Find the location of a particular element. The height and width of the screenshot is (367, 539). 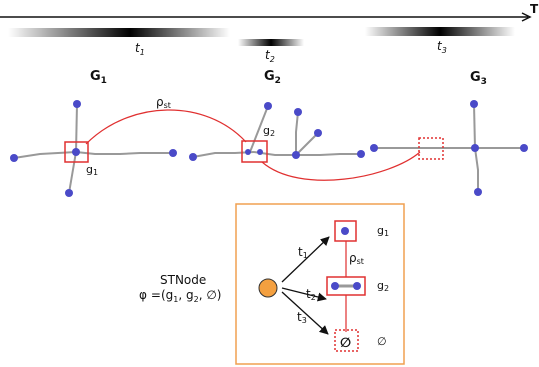

inset-box-g1 is located at coordinates (345, 231).